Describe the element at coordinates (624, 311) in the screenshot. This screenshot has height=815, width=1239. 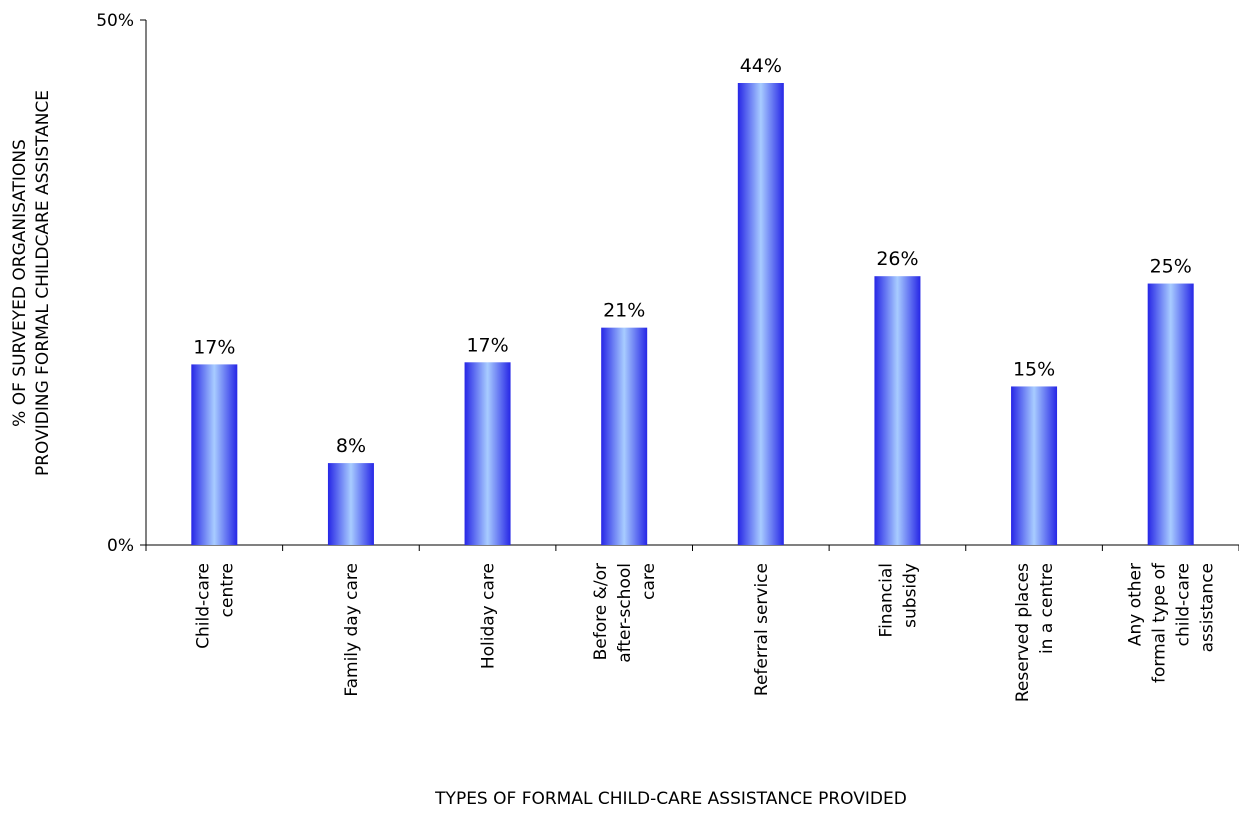
I see `data-label: 21%` at that location.